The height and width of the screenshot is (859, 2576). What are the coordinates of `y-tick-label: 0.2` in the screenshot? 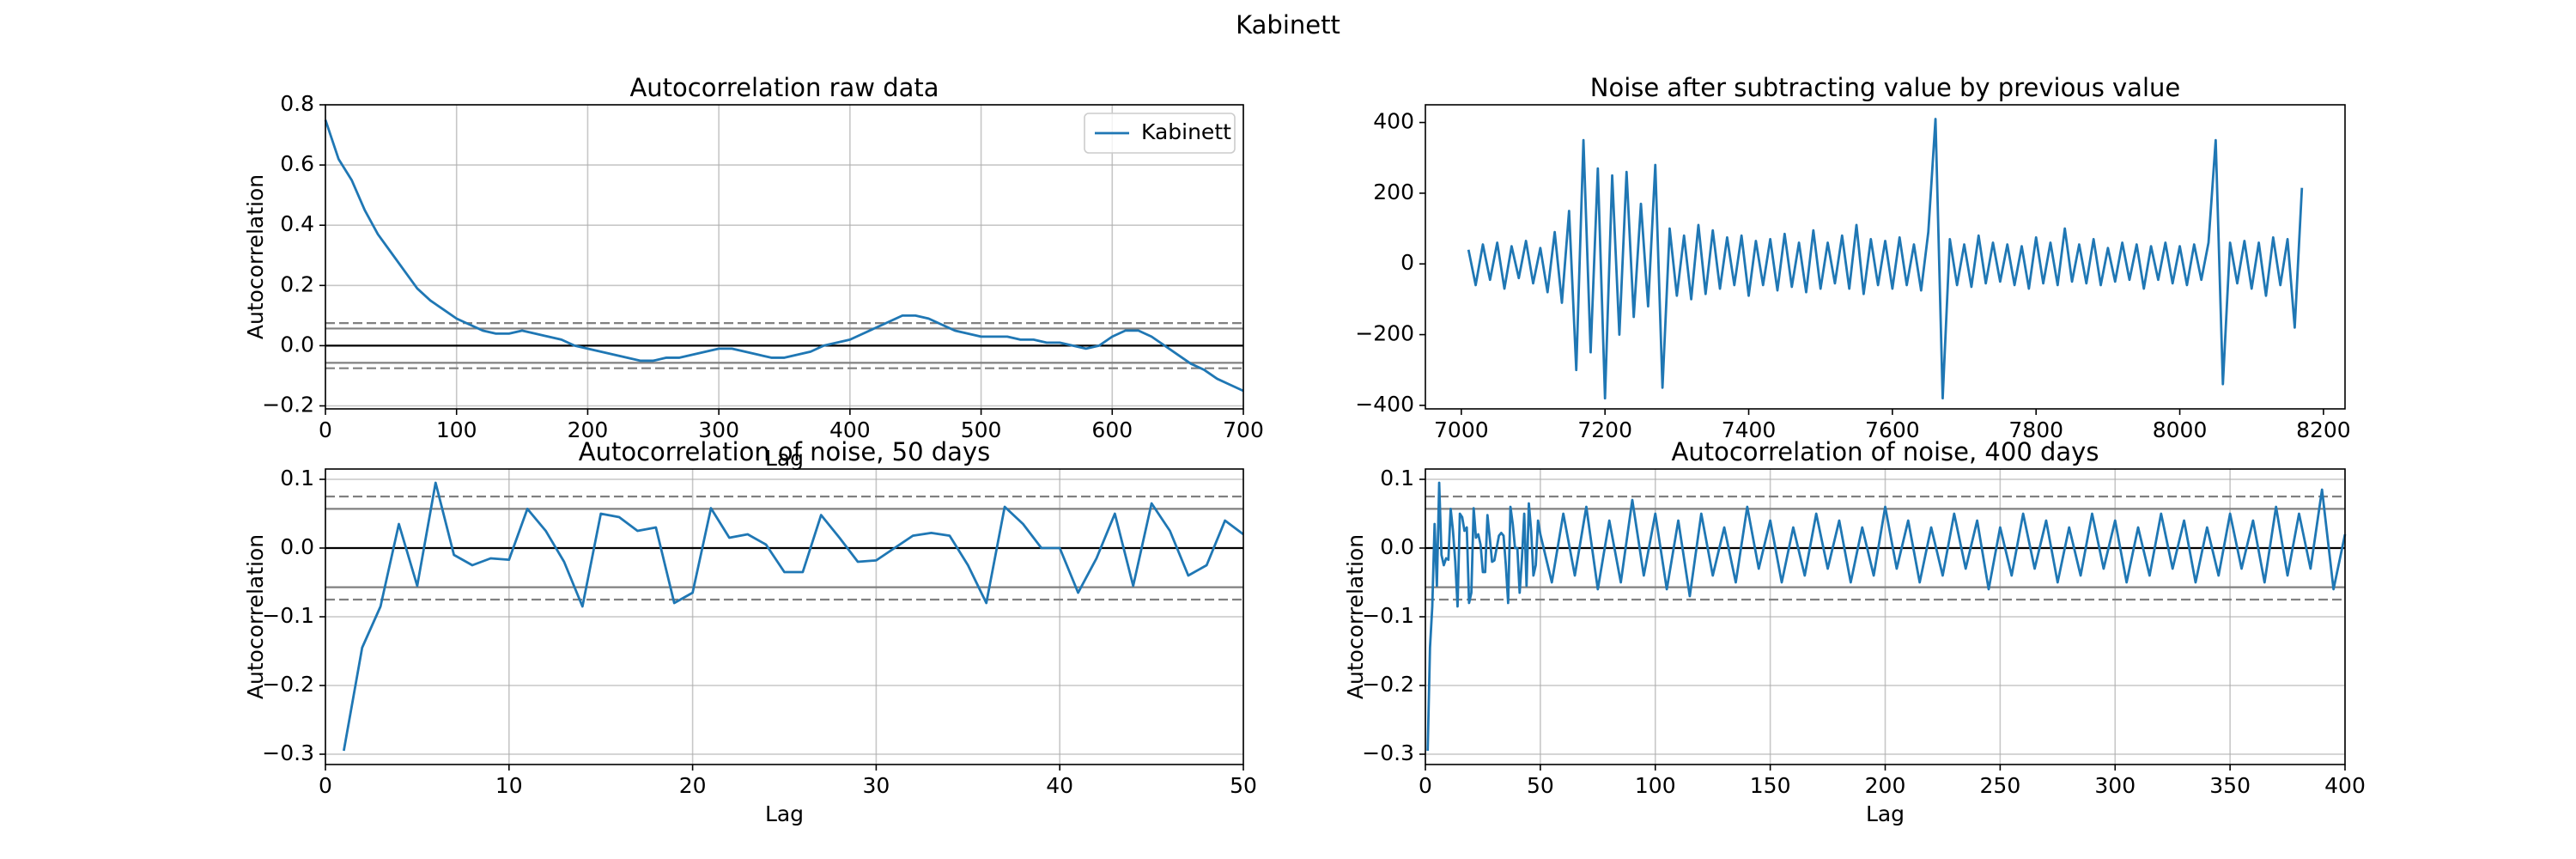 It's located at (297, 283).